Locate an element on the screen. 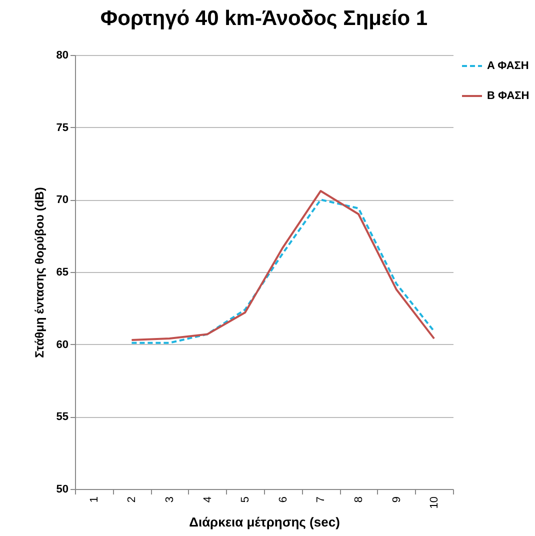  legend-label: A ΦΑΣΗ is located at coordinates (508, 66).